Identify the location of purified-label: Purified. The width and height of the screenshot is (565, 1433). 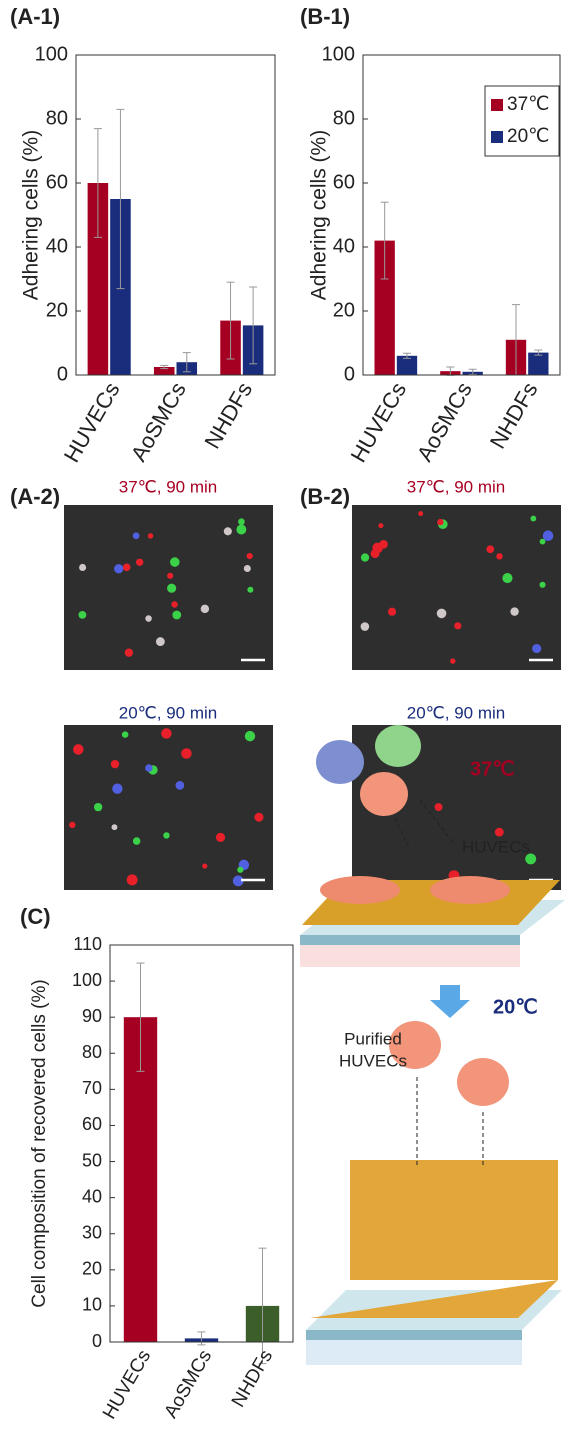
(373, 1038).